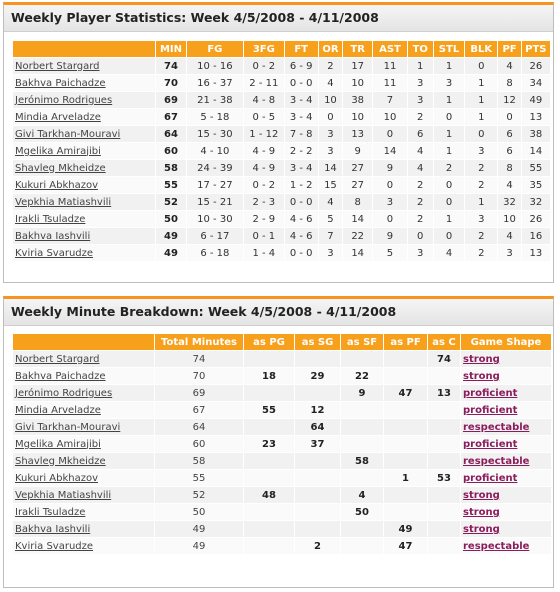 This screenshot has width=560, height=592. I want to click on table-row: Mindia Arveladze 67 55 12 proficient, so click(282, 410).